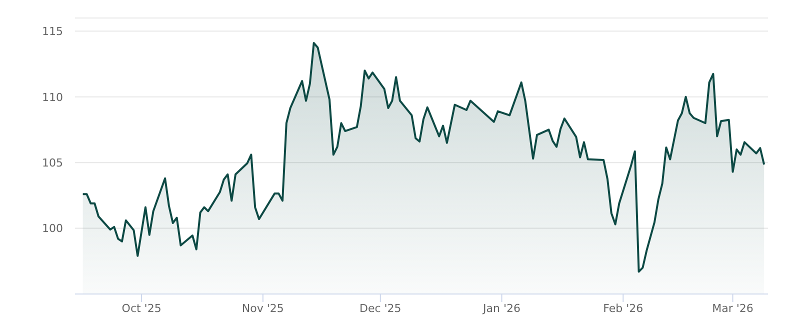 The height and width of the screenshot is (324, 800). I want to click on x-tick-label: Mar '26, so click(733, 308).